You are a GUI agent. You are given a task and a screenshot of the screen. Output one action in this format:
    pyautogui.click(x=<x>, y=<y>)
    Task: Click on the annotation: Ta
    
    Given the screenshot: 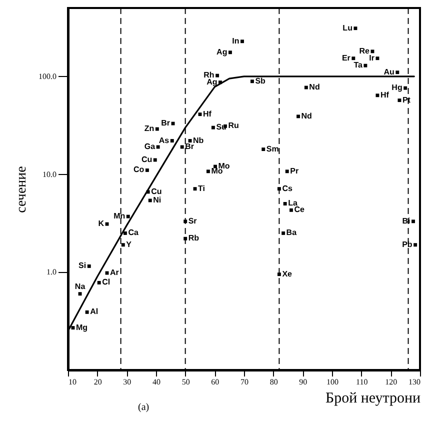 What is the action you would take?
    pyautogui.click(x=358, y=65)
    